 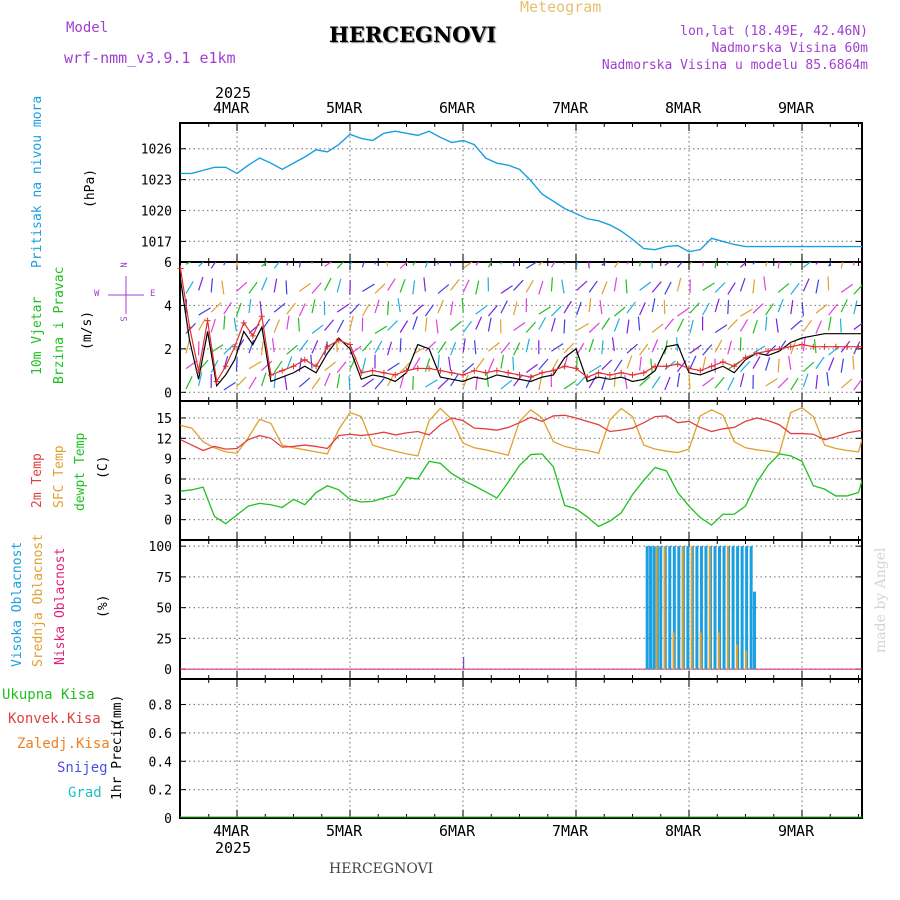 I want to click on top-day-label: 5MAR, so click(x=344, y=108).